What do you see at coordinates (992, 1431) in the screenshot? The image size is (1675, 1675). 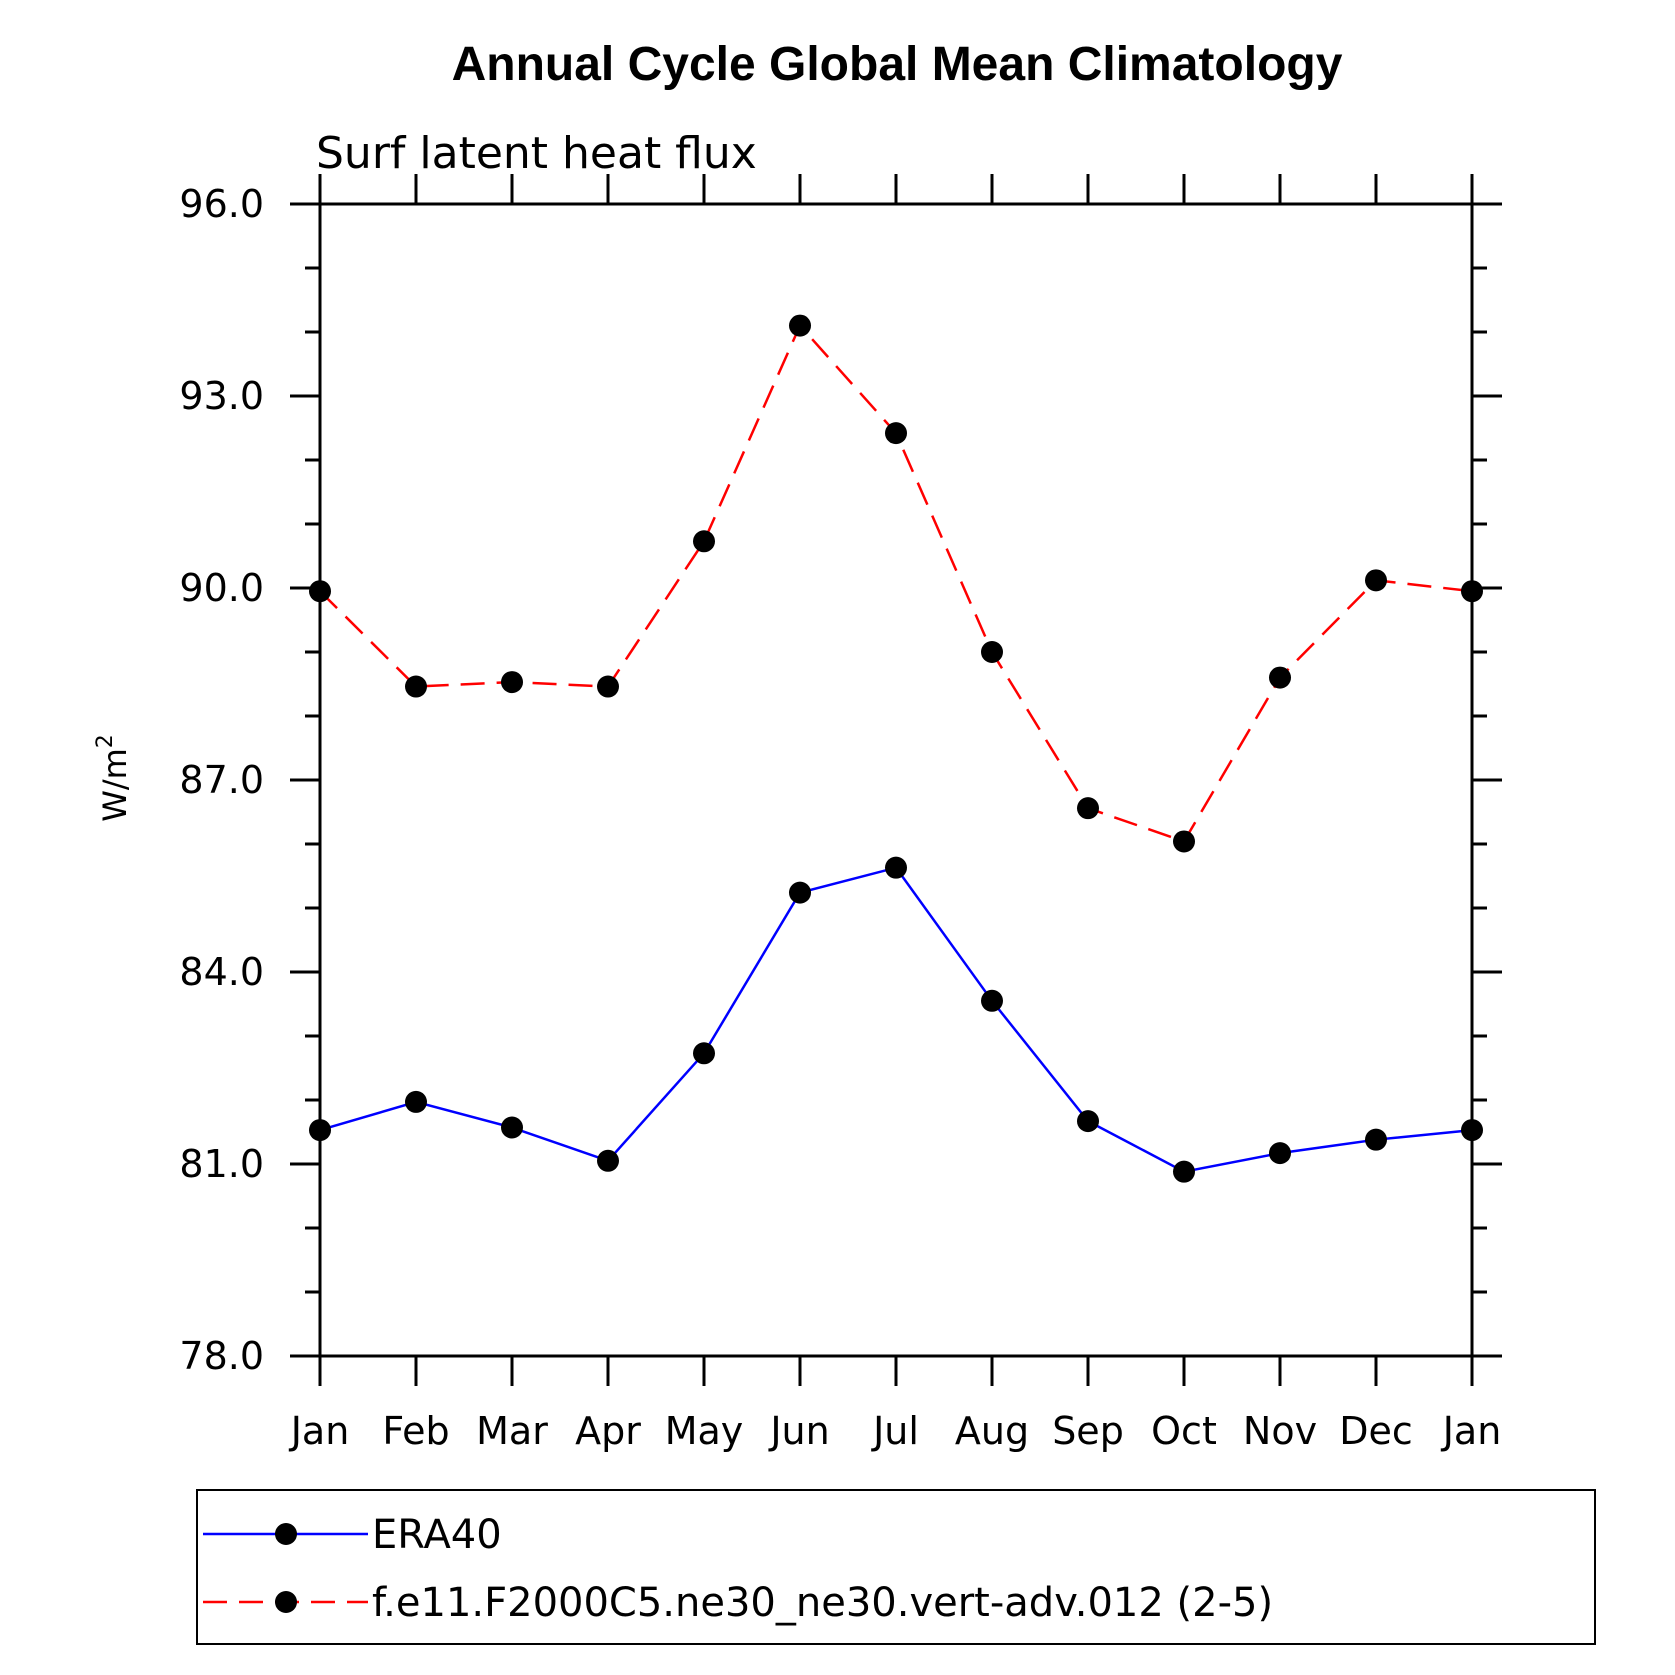 I see `x-tick-label: Aug` at bounding box center [992, 1431].